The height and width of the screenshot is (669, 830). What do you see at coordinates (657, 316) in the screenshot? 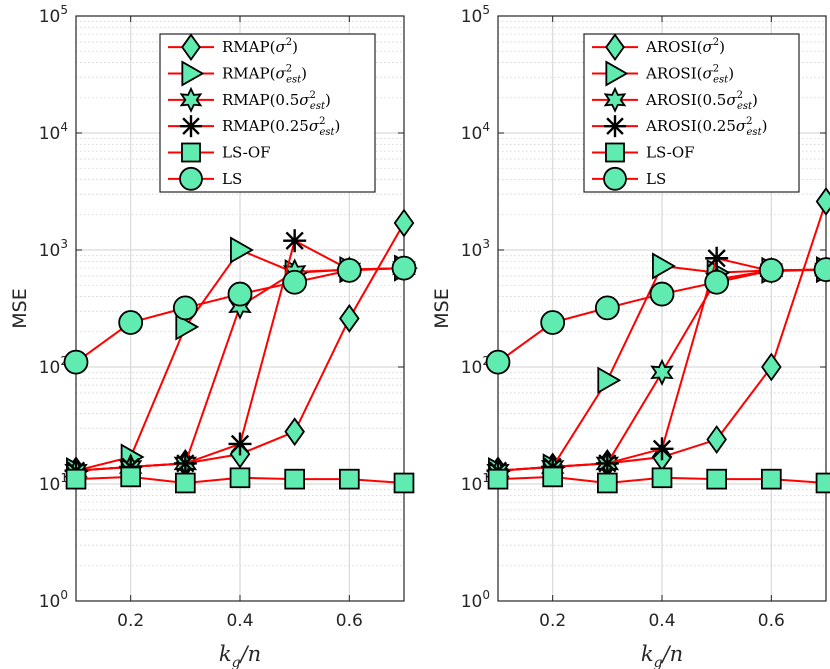
I see `series-circle` at bounding box center [657, 316].